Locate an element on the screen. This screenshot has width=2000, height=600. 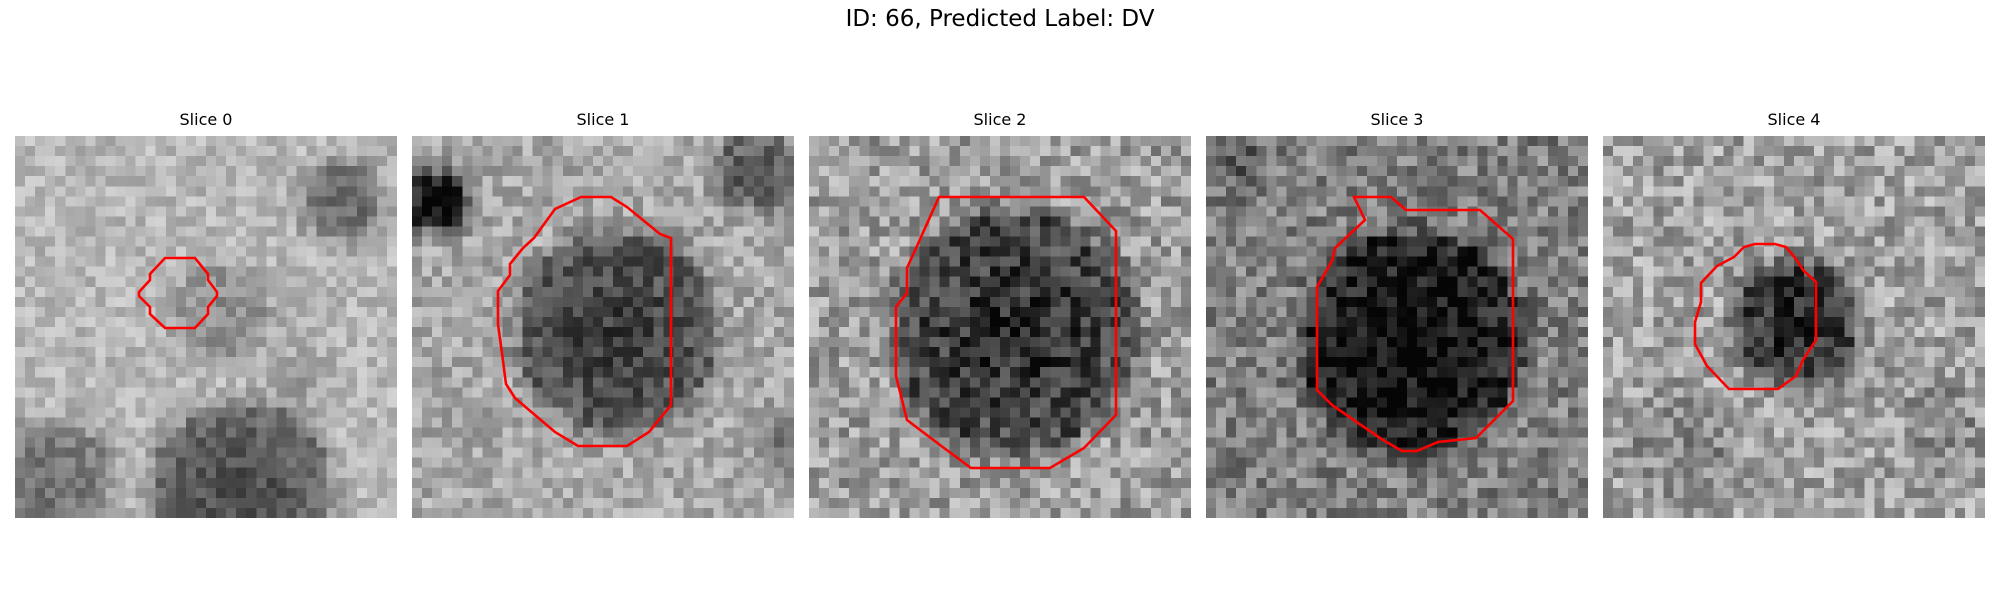
slice-panel-1: Slice 1 is located at coordinates (603, 313).